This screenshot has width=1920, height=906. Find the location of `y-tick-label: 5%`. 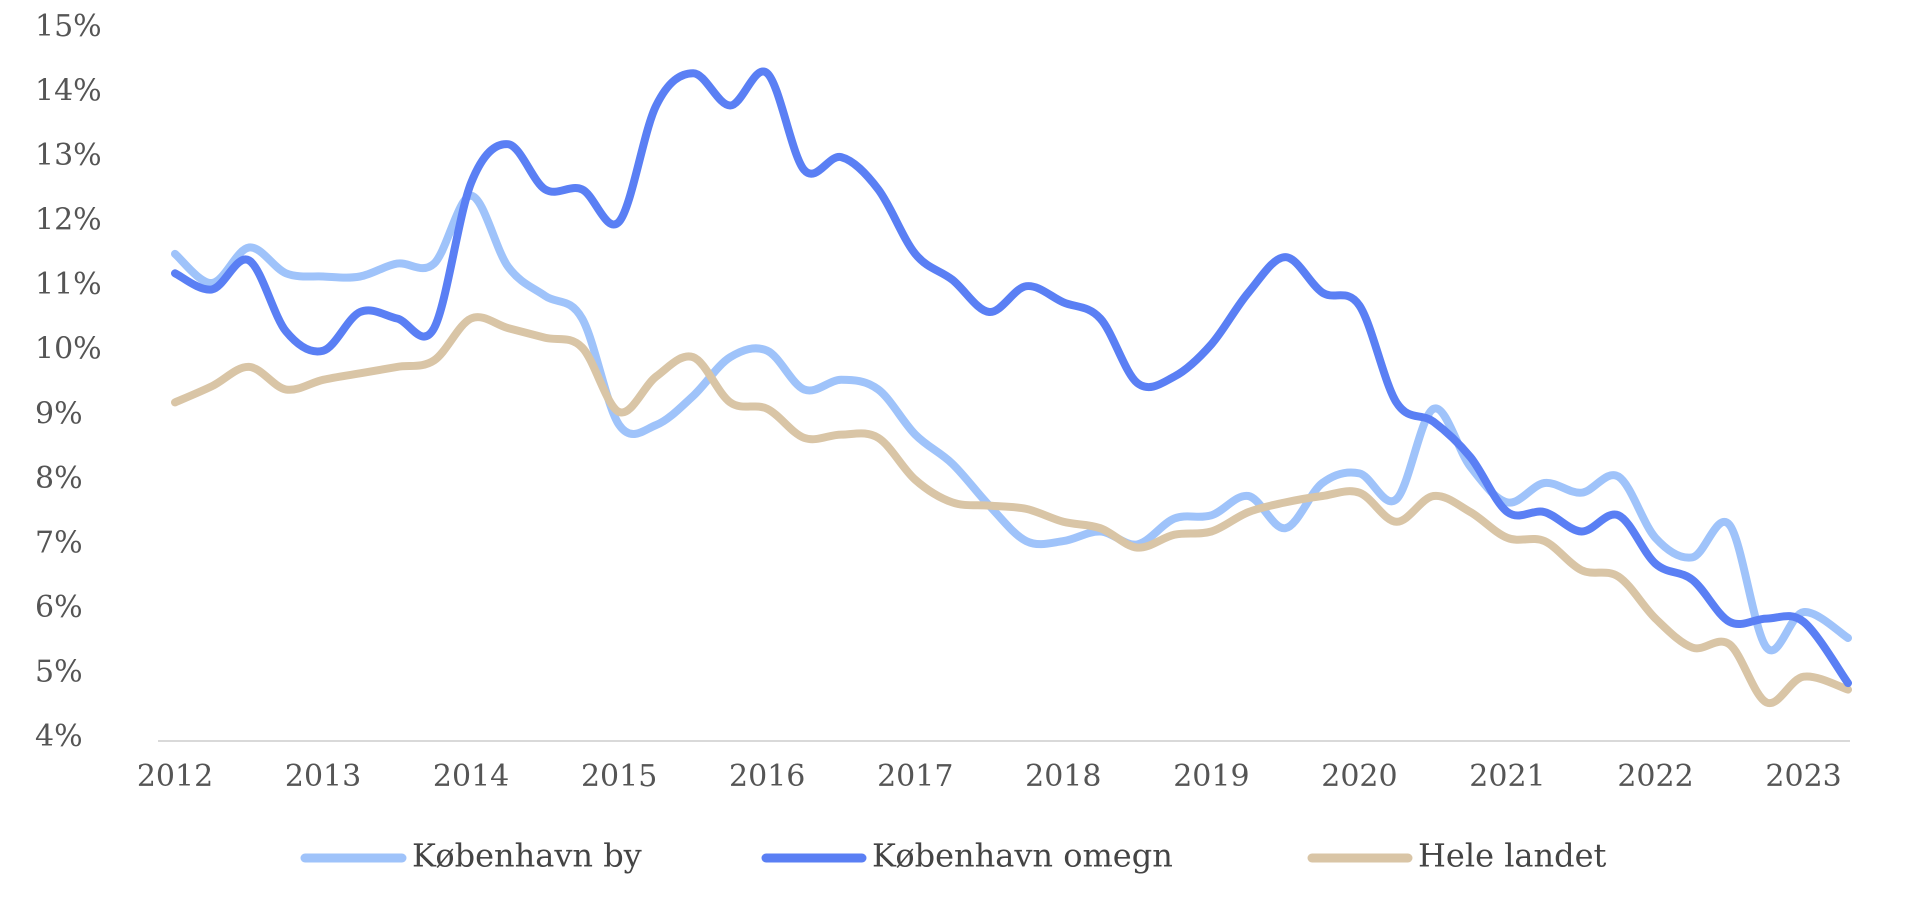

y-tick-label: 5% is located at coordinates (59, 671).